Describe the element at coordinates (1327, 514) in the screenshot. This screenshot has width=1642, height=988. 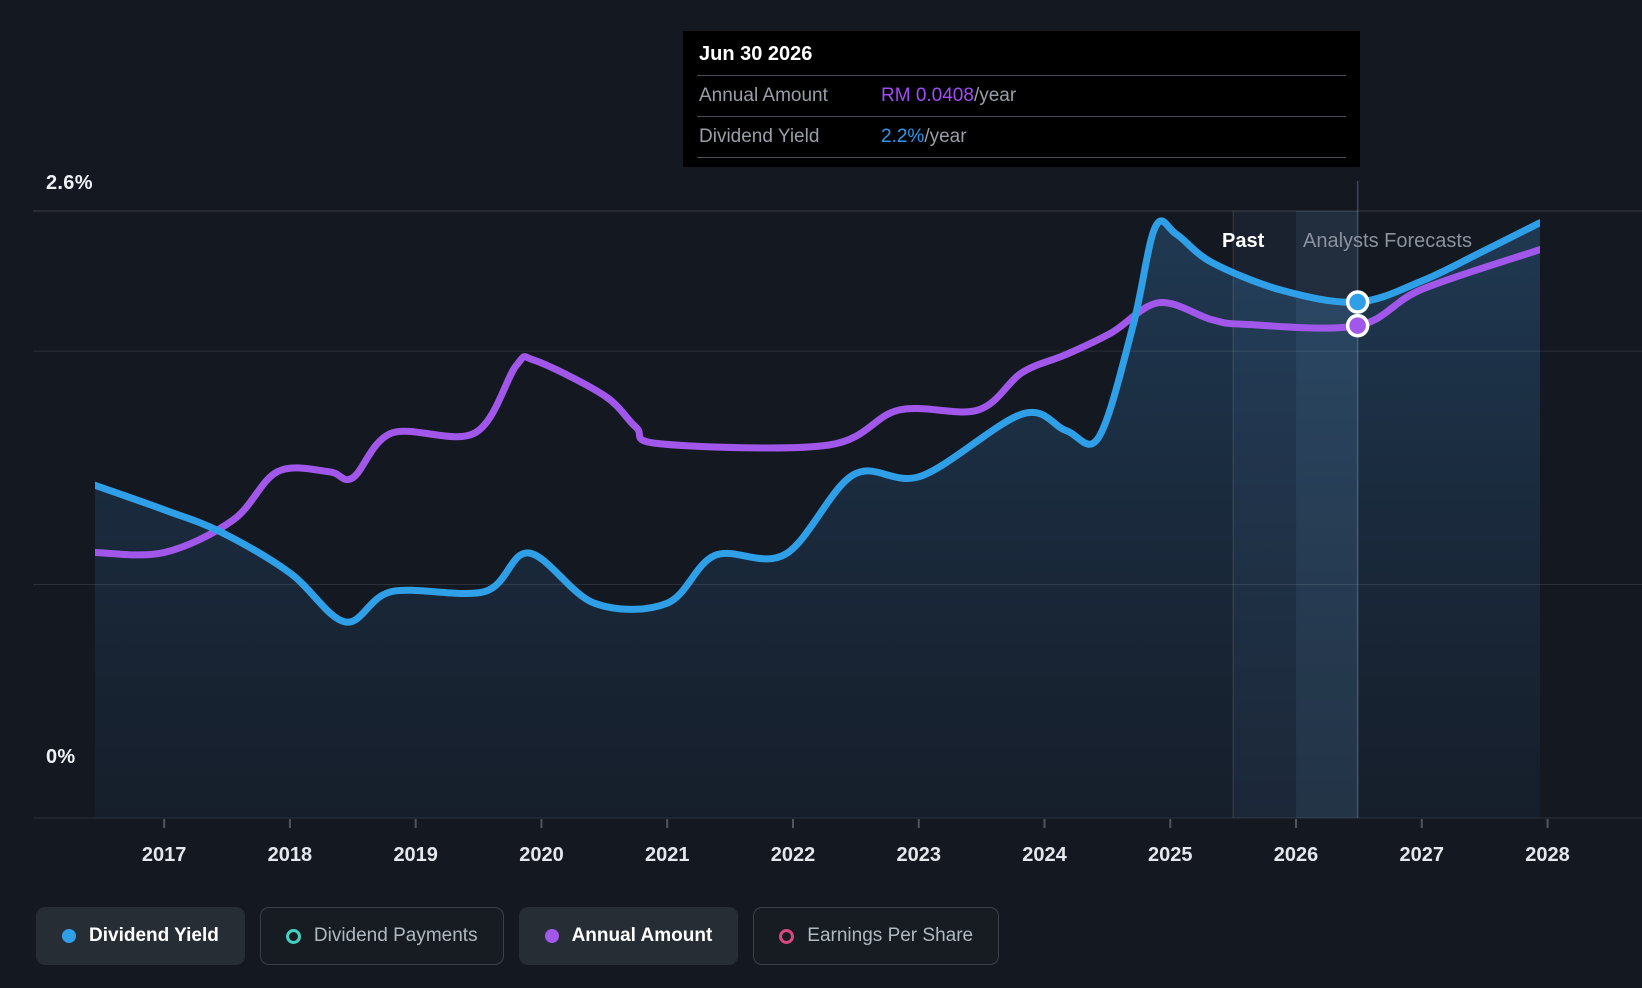
I see `forecast-highlight-band-bright` at that location.